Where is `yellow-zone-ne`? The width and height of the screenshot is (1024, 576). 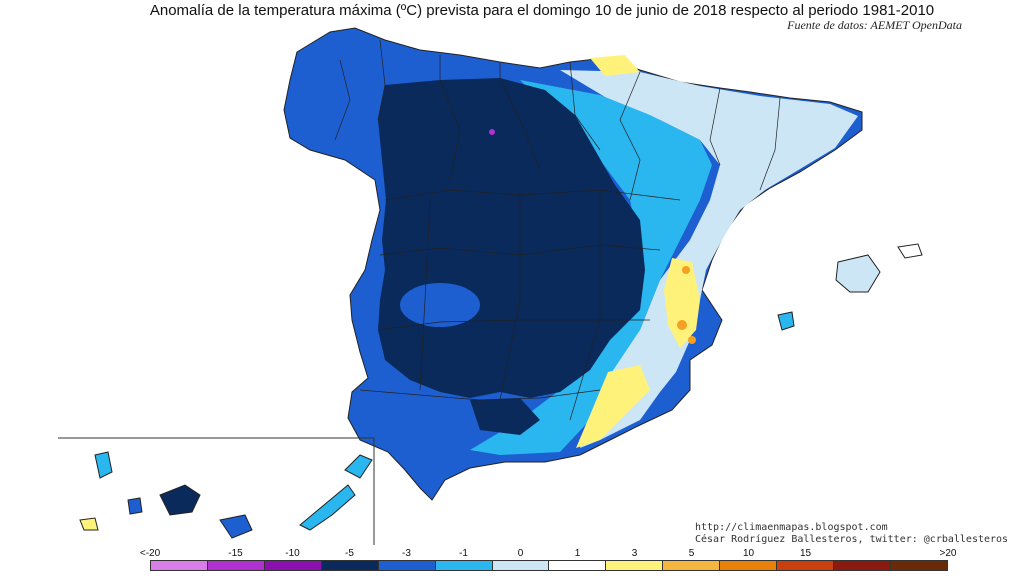
yellow-zone-ne is located at coordinates (615, 65).